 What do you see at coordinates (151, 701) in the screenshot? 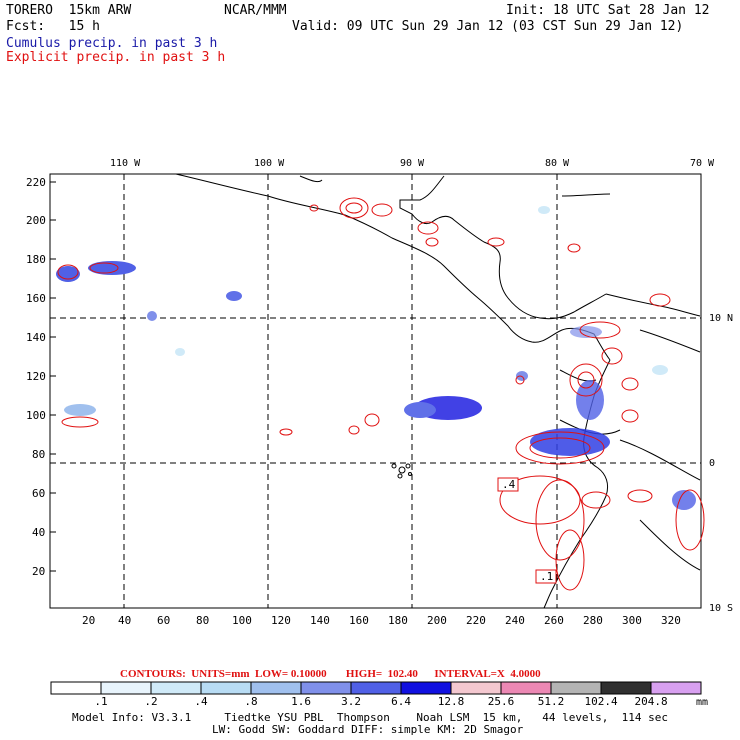
I see `colorbar-label: .2` at bounding box center [151, 701].